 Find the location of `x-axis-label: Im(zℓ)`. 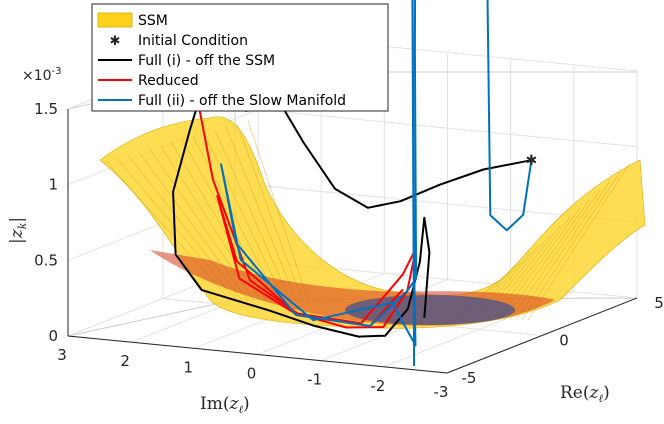

x-axis-label: Im(zℓ) is located at coordinates (225, 405).